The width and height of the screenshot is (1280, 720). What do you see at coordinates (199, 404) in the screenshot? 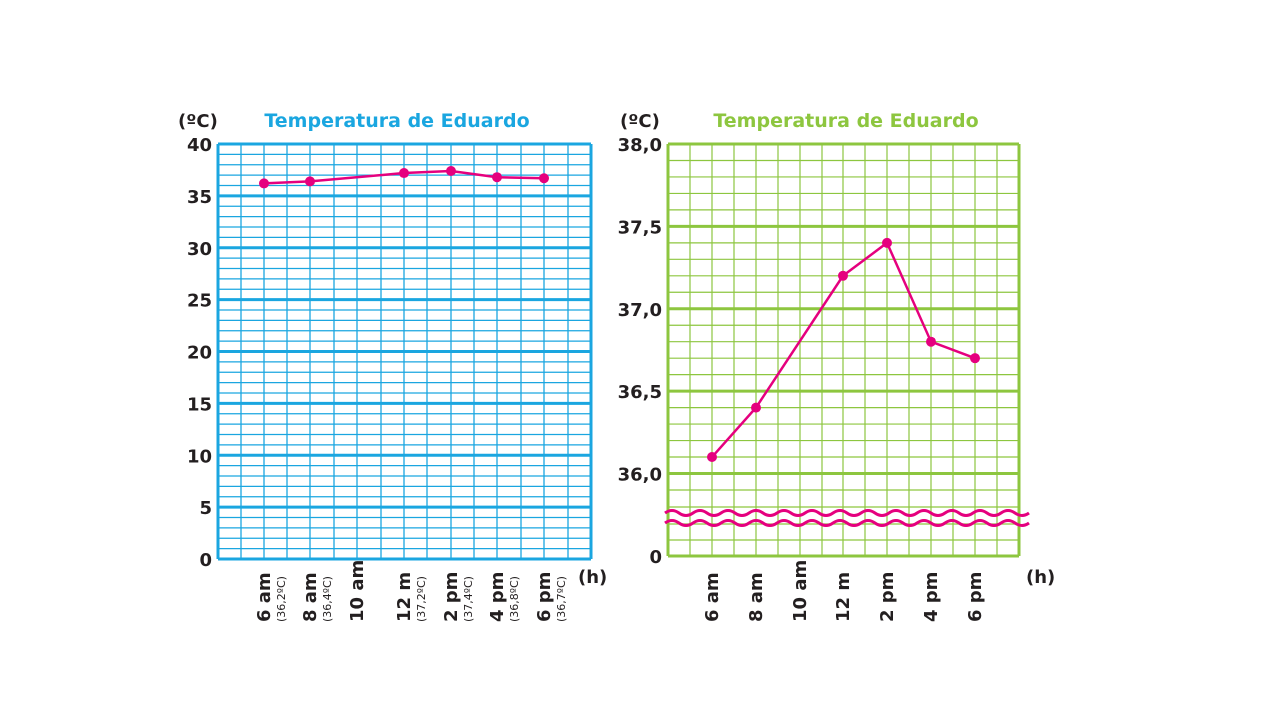
I see `y-tick-label: 15` at bounding box center [199, 404].